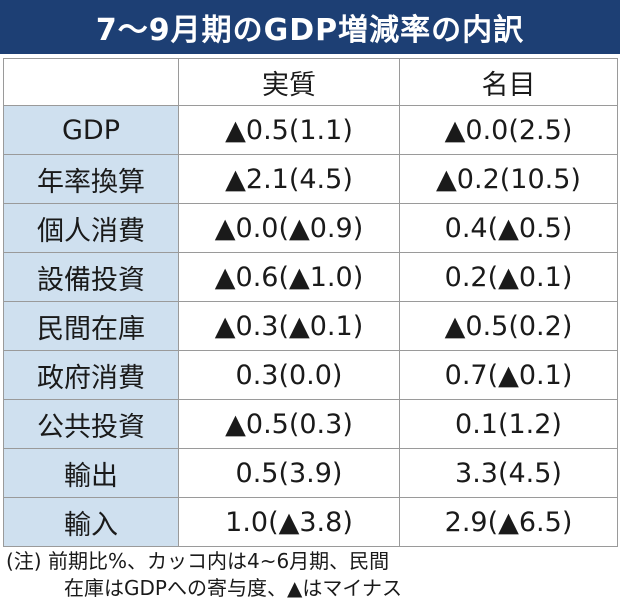 Image resolution: width=620 pixels, height=608 pixels. I want to click on nominal-value: 3.3(4.5), so click(508, 473).